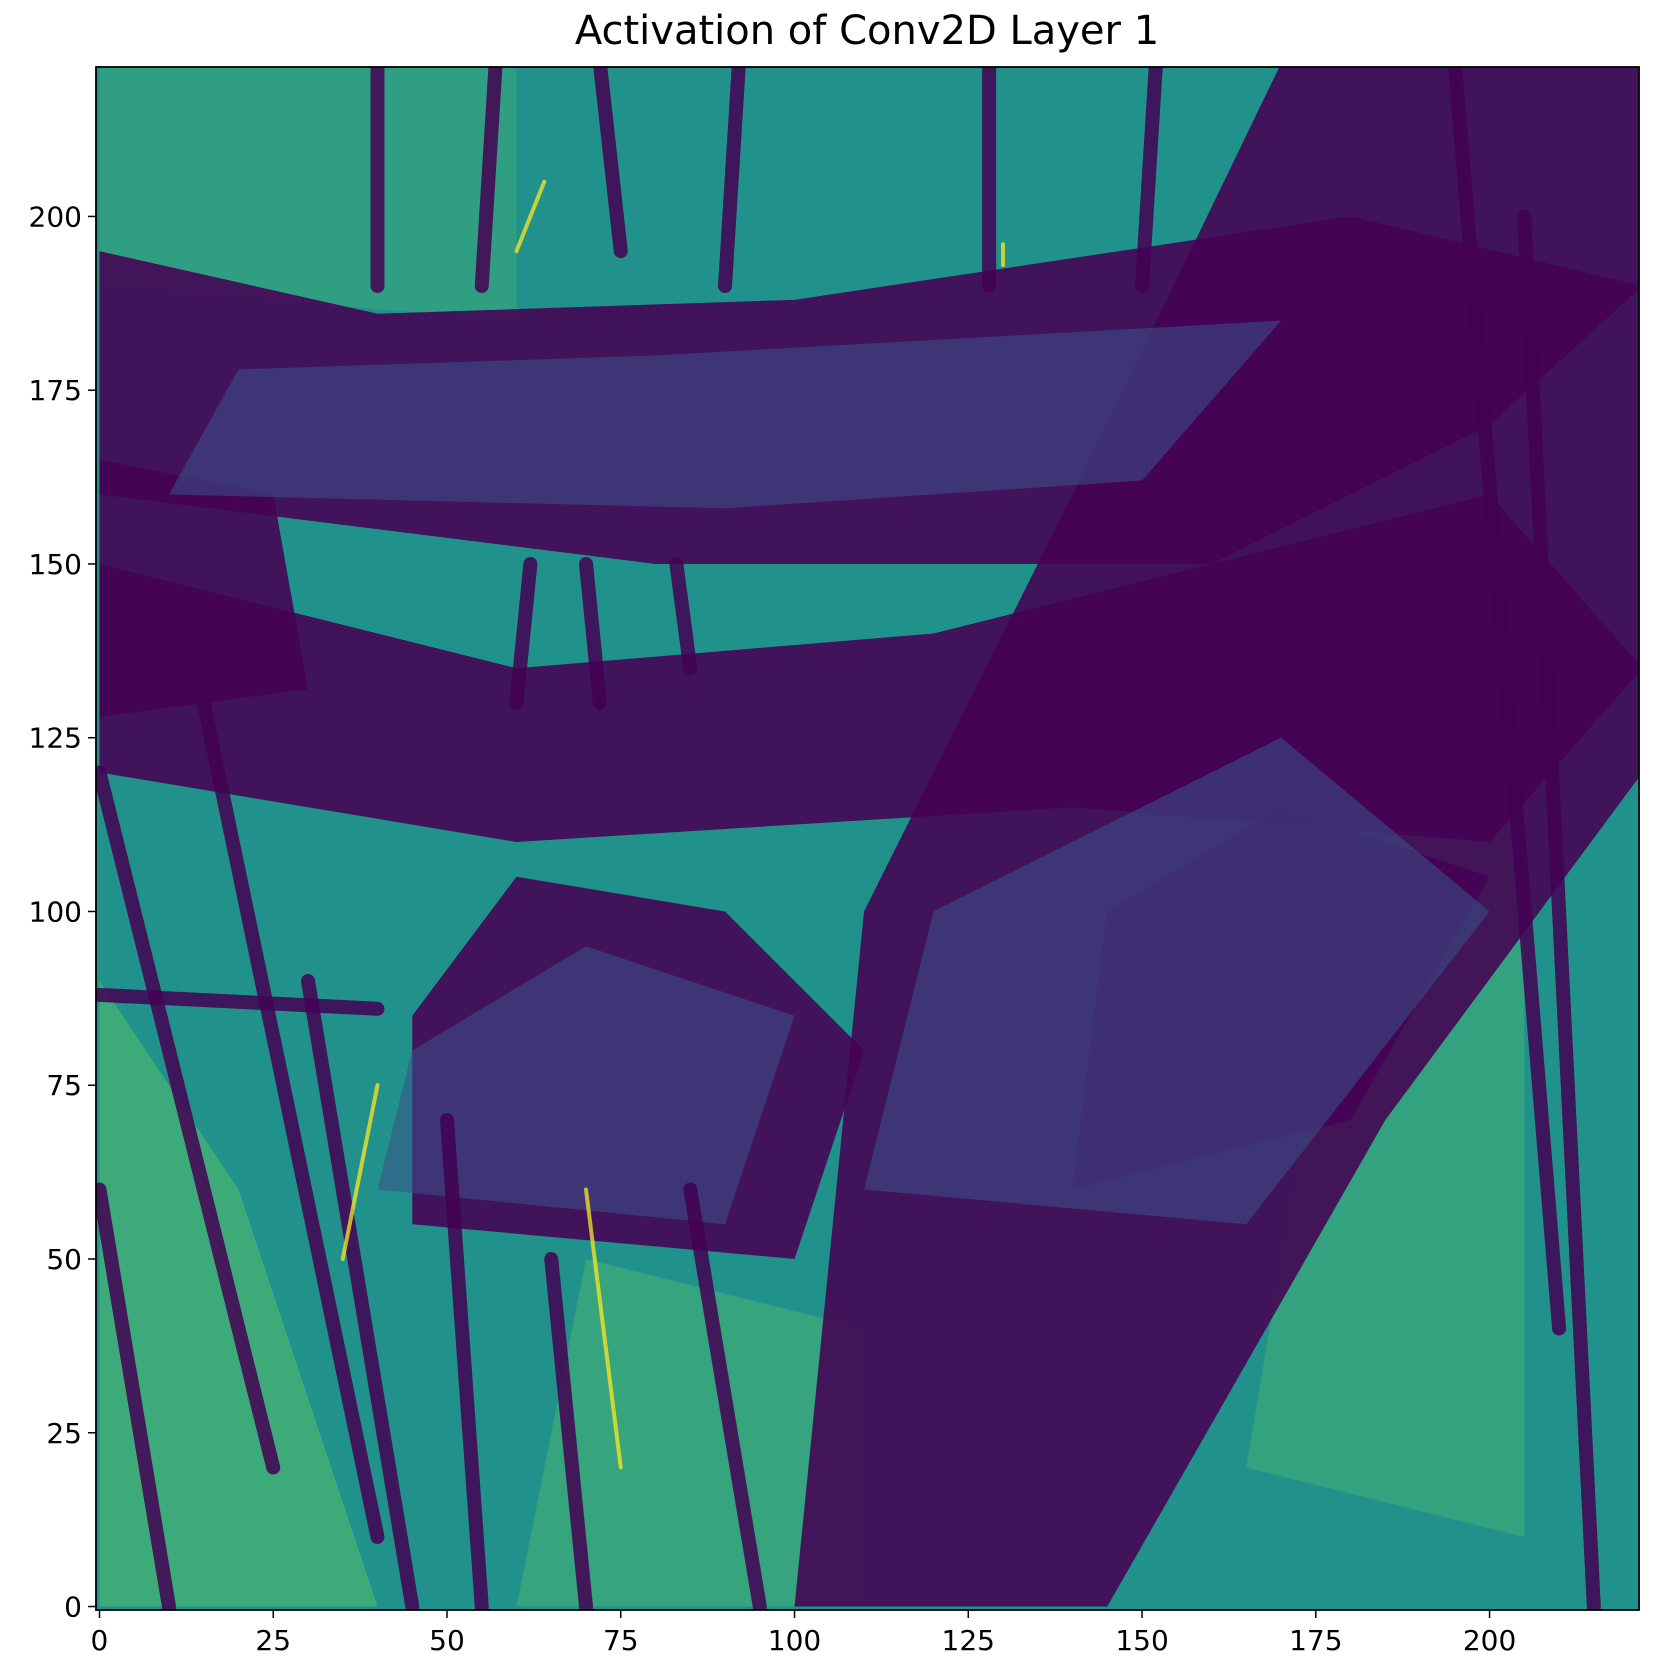  Describe the element at coordinates (100, 1640) in the screenshot. I see `x-tick-label: 0` at that location.